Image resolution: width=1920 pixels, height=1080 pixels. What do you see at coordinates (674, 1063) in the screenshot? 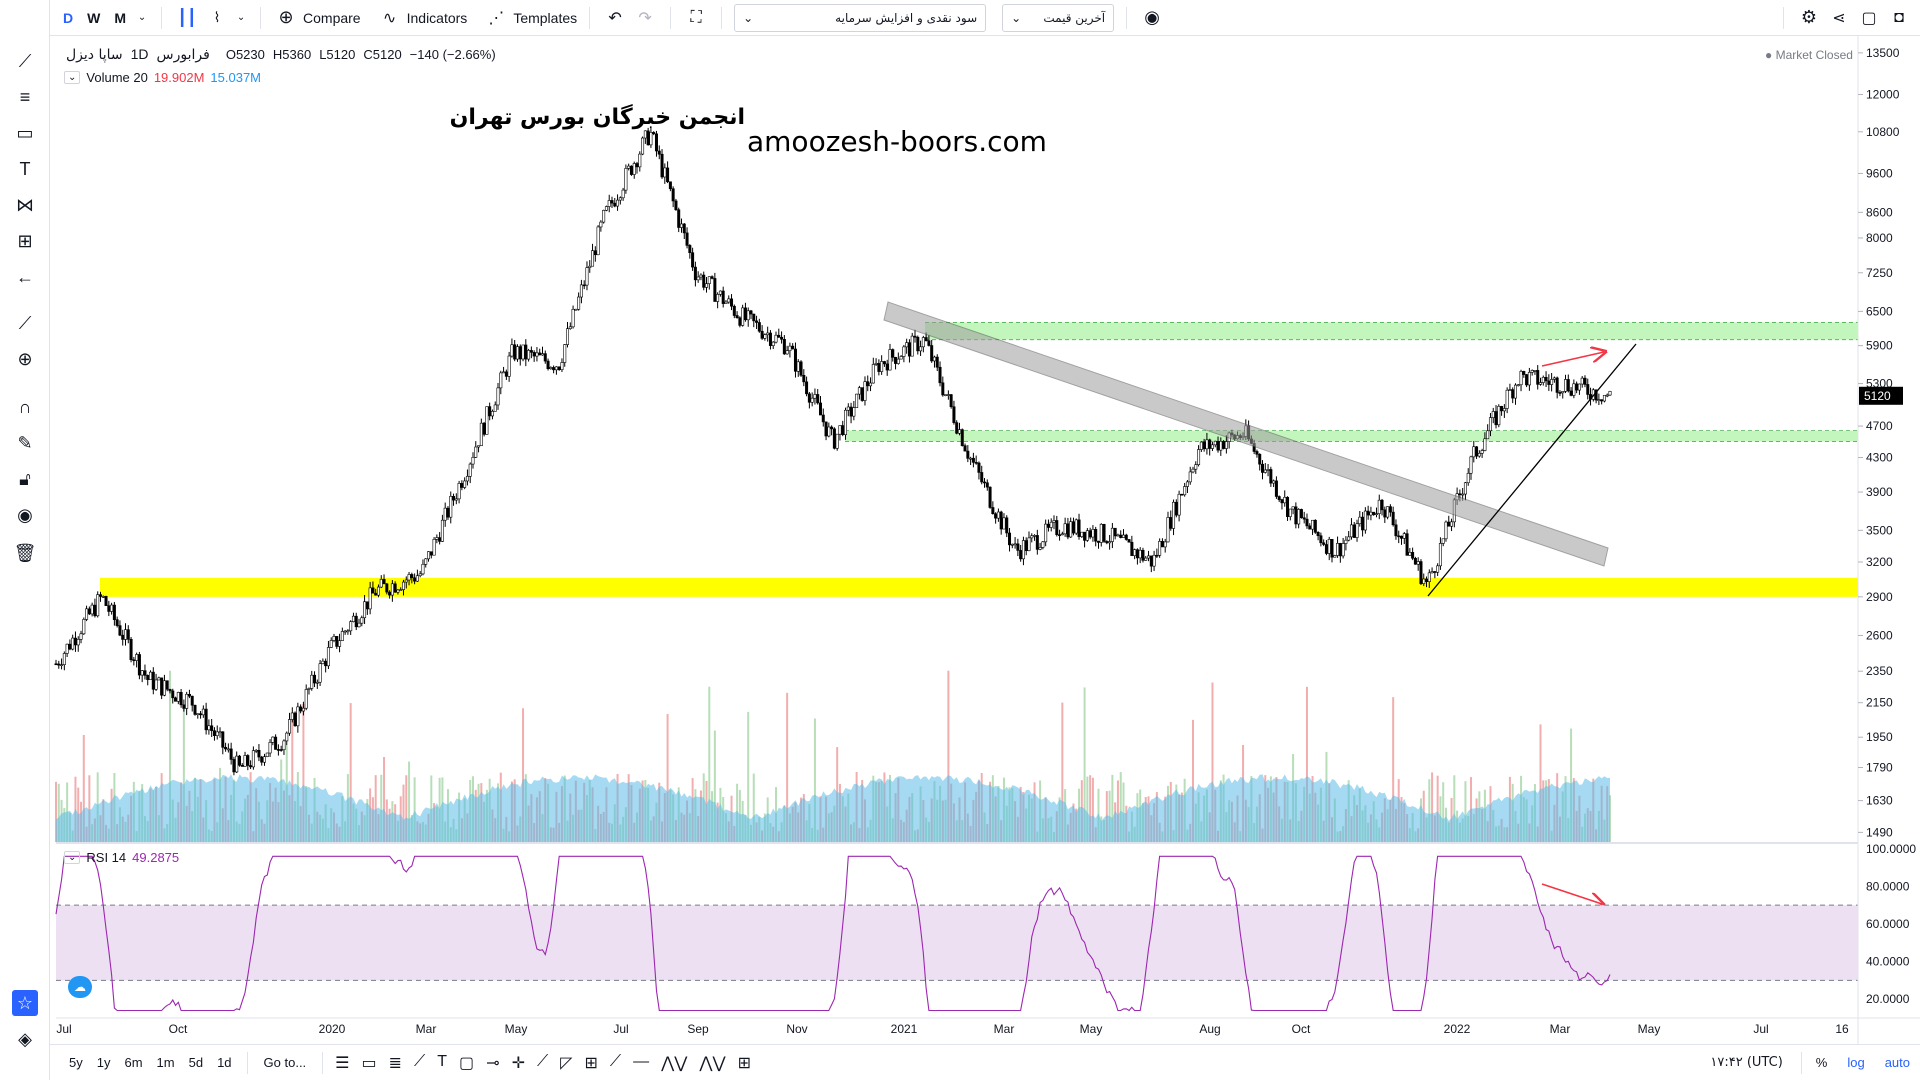
I see `wave-icon: ⋀⋁` at bounding box center [674, 1063].